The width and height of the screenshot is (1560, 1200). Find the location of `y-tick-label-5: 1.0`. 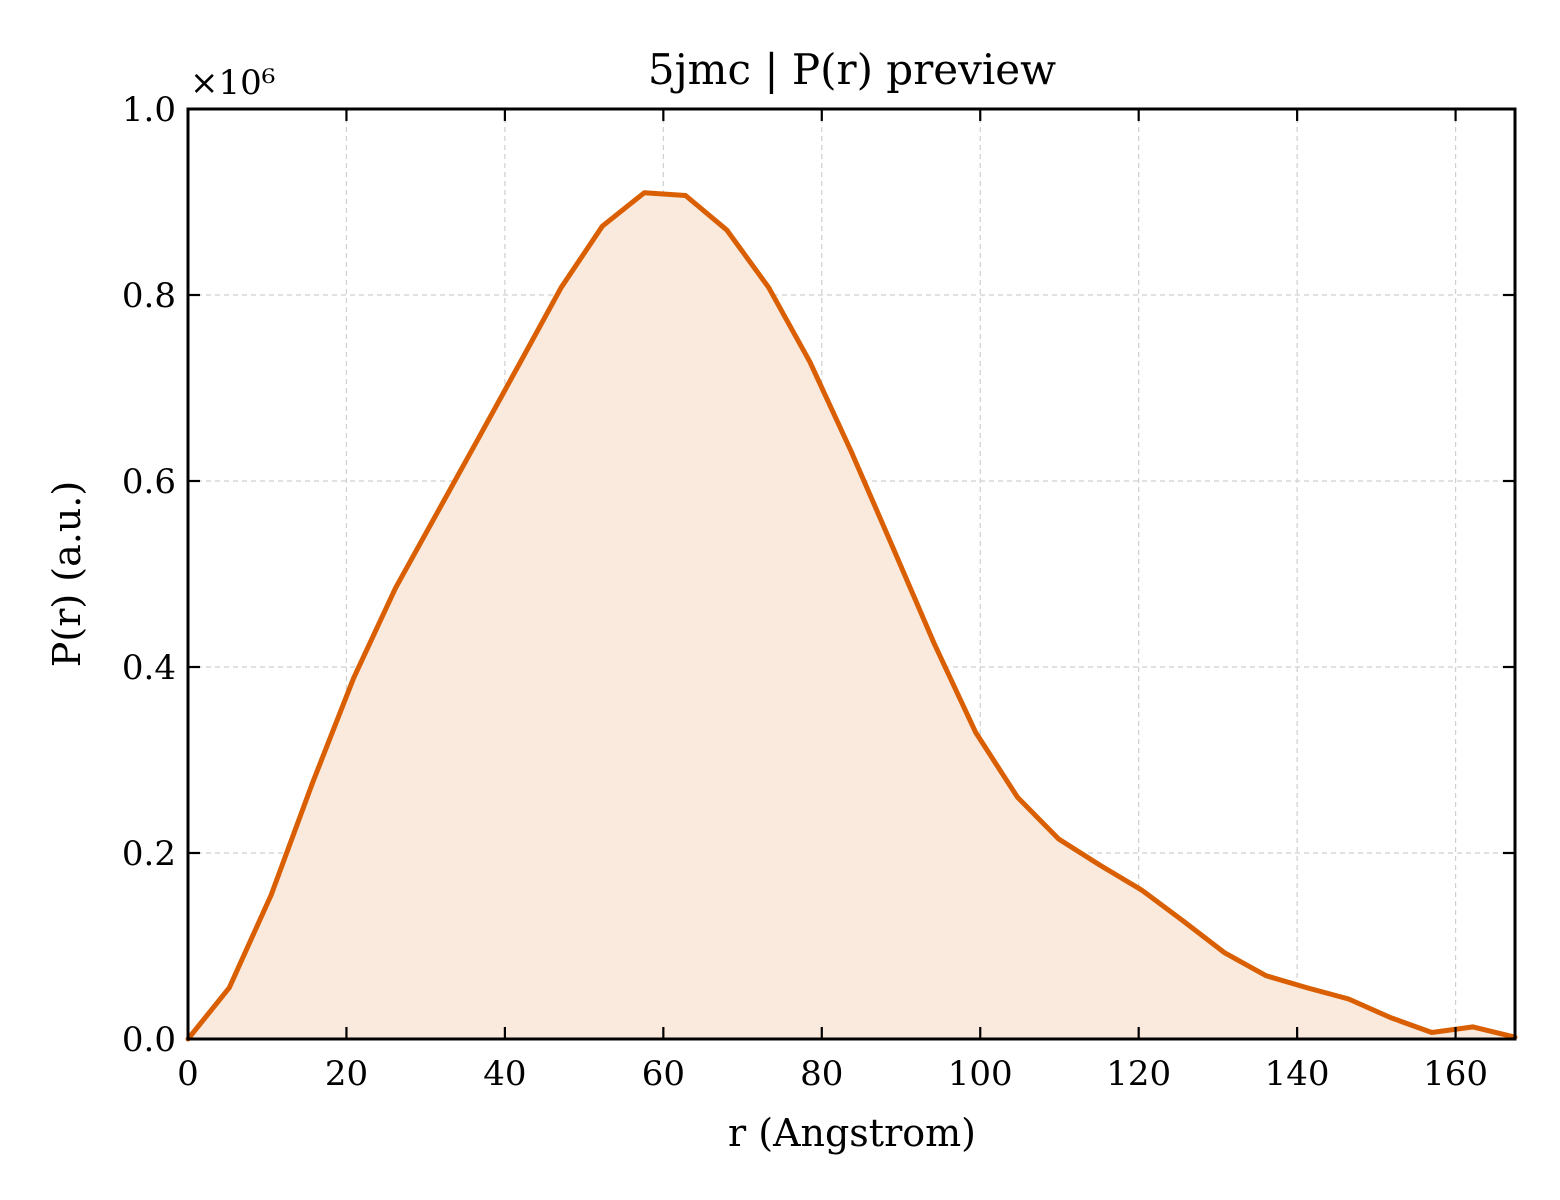

y-tick-label-5: 1.0 is located at coordinates (149, 110).